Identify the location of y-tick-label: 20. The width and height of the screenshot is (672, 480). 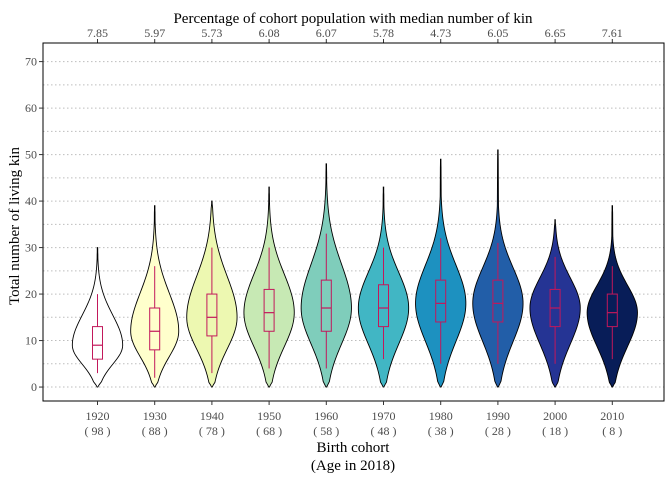
(31, 294).